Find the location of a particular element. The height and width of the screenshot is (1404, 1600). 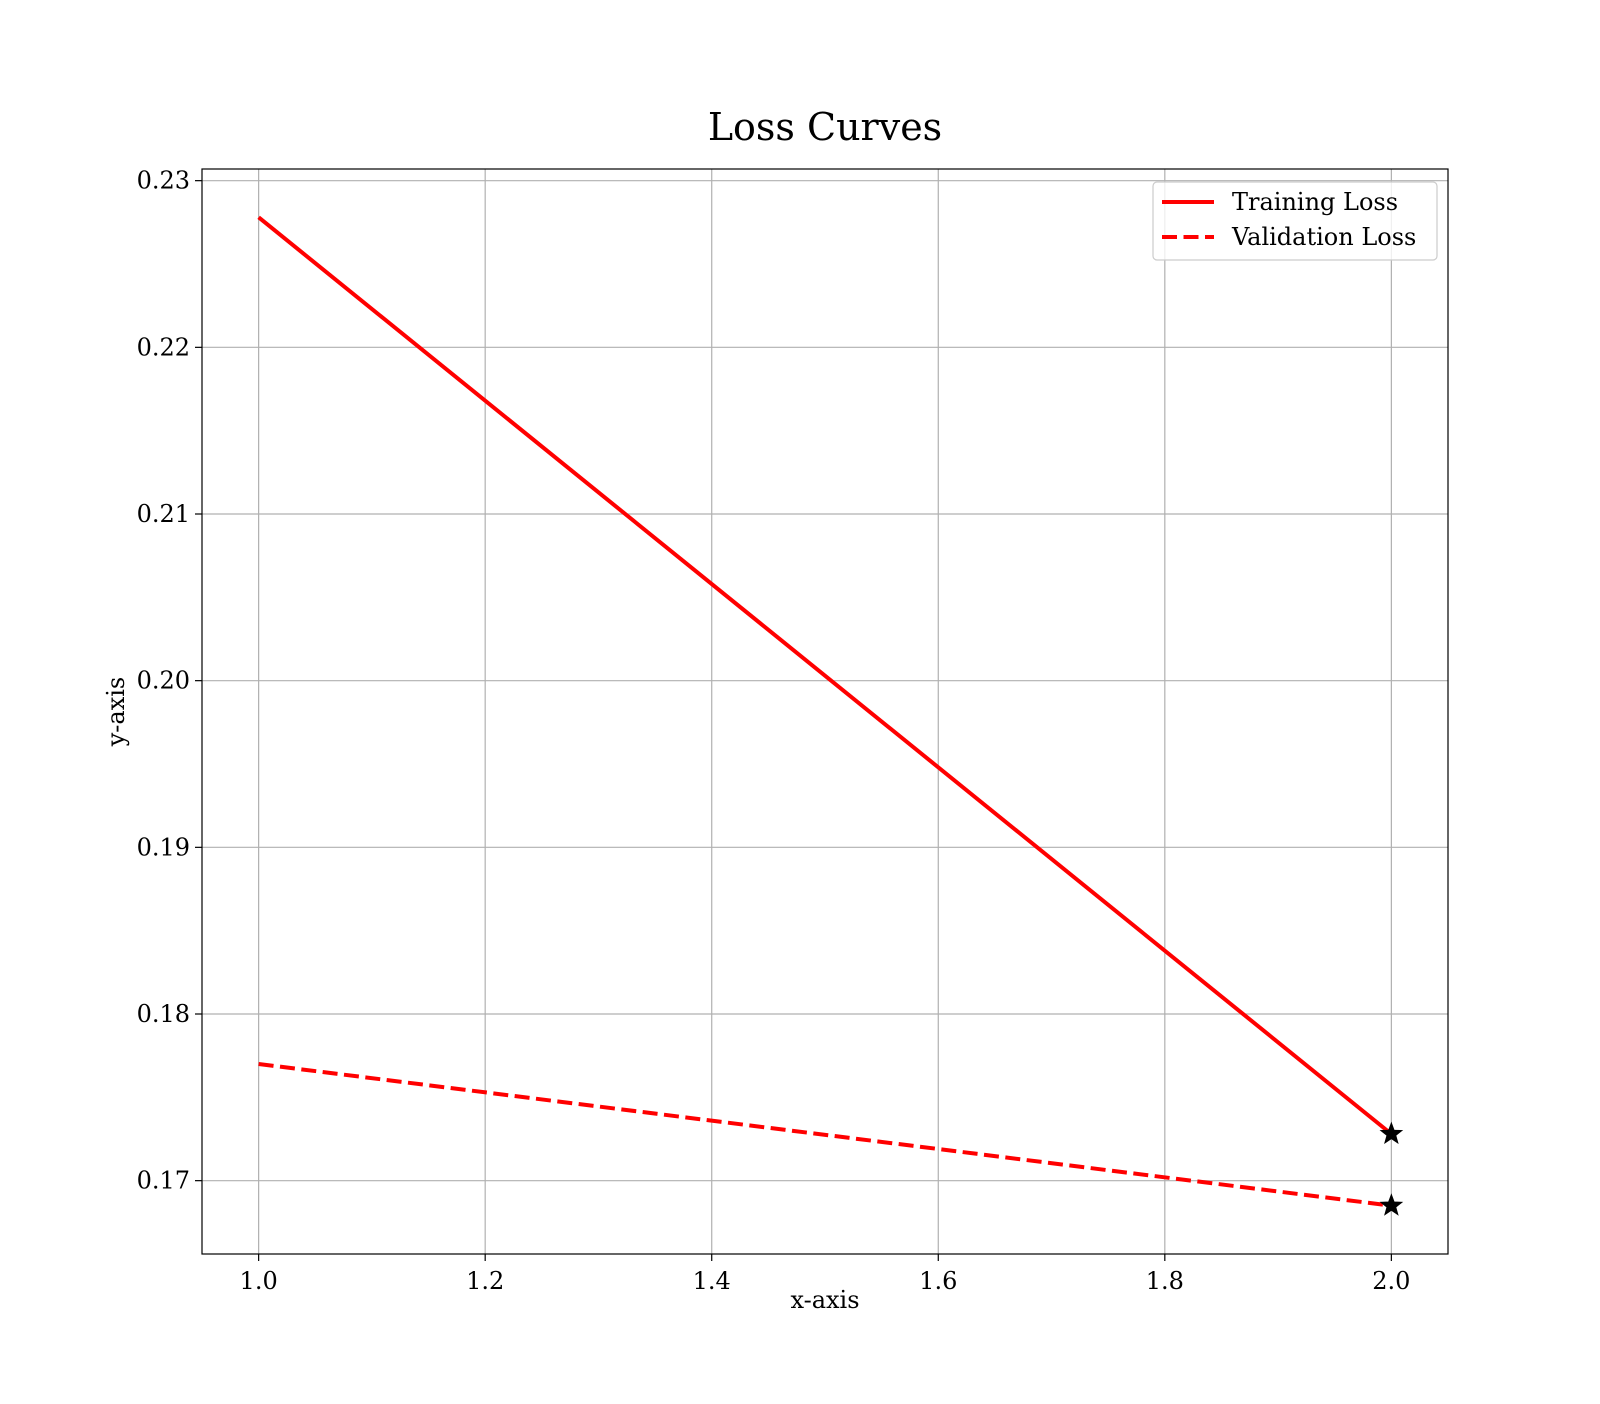

legend-label-training-loss: Training Loss is located at coordinates (1315, 202).